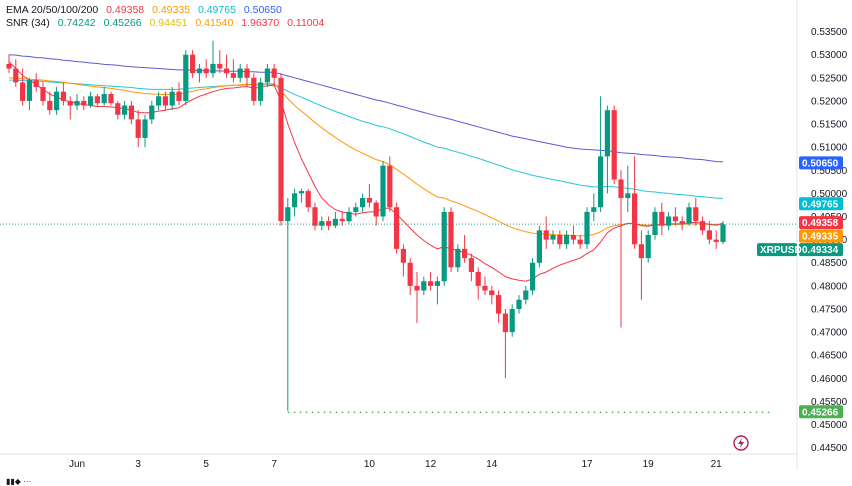  What do you see at coordinates (206, 464) in the screenshot?
I see `x-tick-label: 5` at bounding box center [206, 464].